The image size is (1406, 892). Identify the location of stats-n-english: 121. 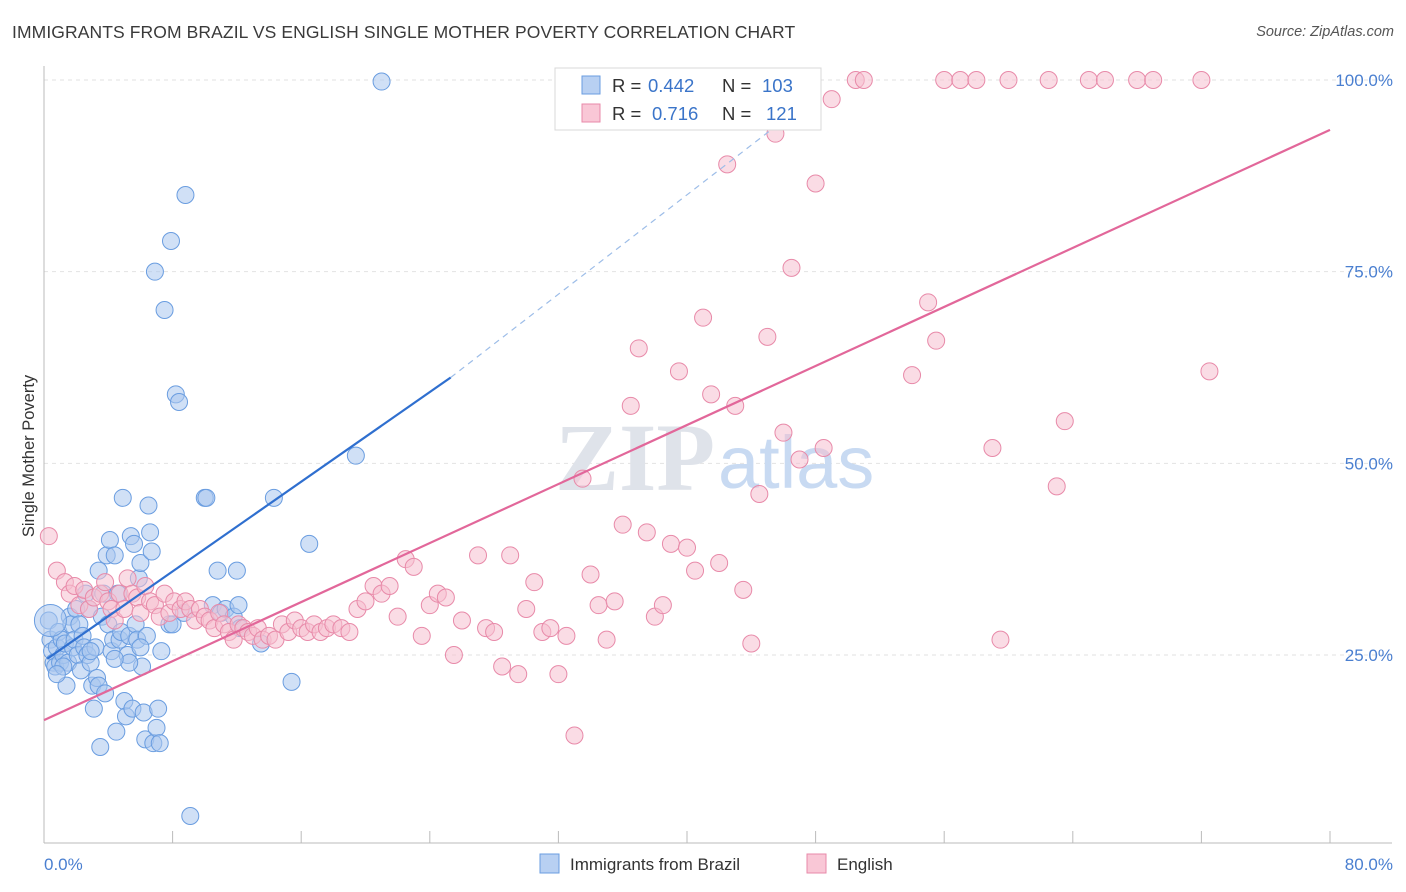
(781, 113).